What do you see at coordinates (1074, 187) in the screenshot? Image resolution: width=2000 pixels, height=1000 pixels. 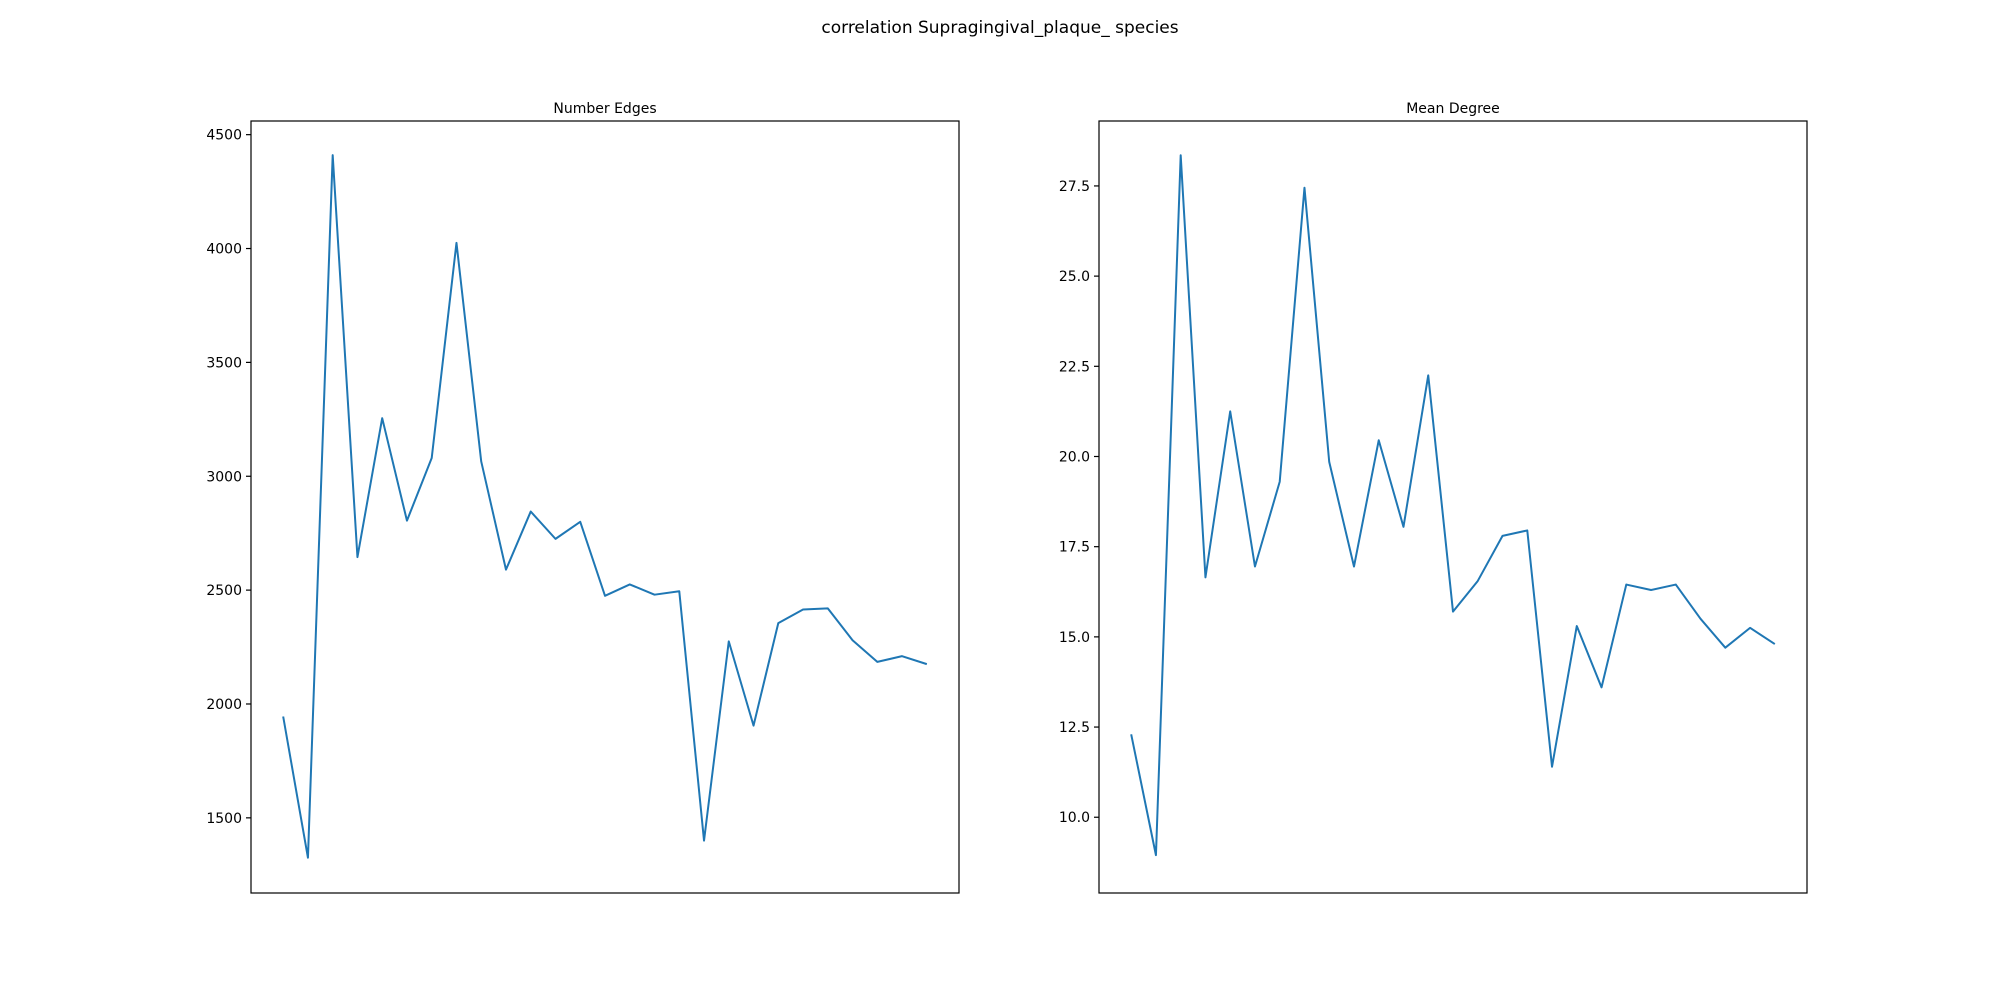 I see `y-tick-label: 27.5` at bounding box center [1074, 187].